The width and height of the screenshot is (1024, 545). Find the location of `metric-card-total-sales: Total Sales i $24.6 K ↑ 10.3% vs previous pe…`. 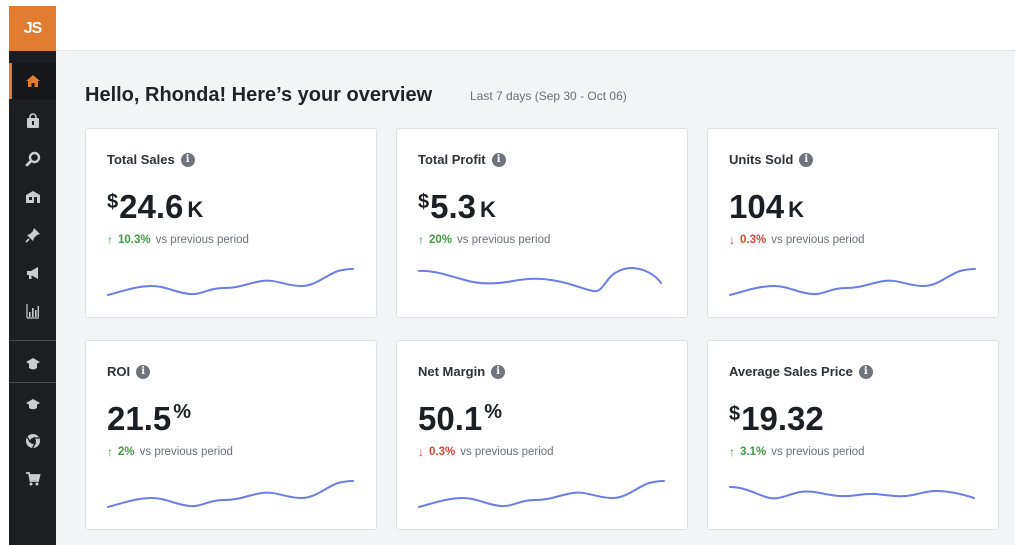

metric-card-total-sales: Total Sales i $24.6 K ↑ 10.3% vs previous pe… is located at coordinates (231, 223).